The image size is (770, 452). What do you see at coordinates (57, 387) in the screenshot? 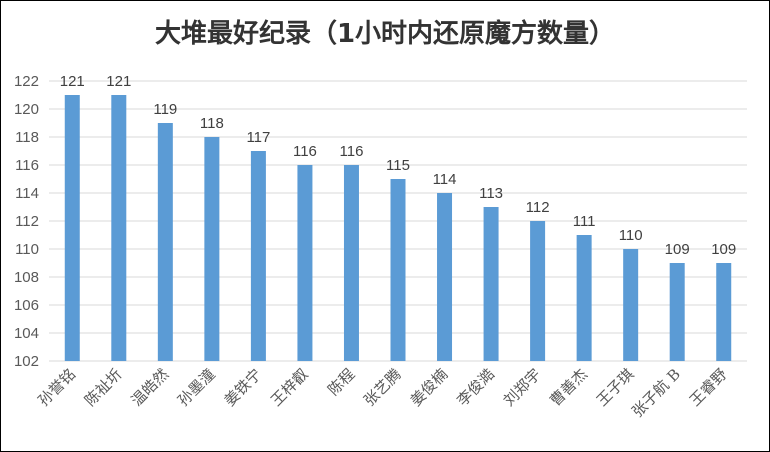
I see `category-label: 孙誉铭` at bounding box center [57, 387].